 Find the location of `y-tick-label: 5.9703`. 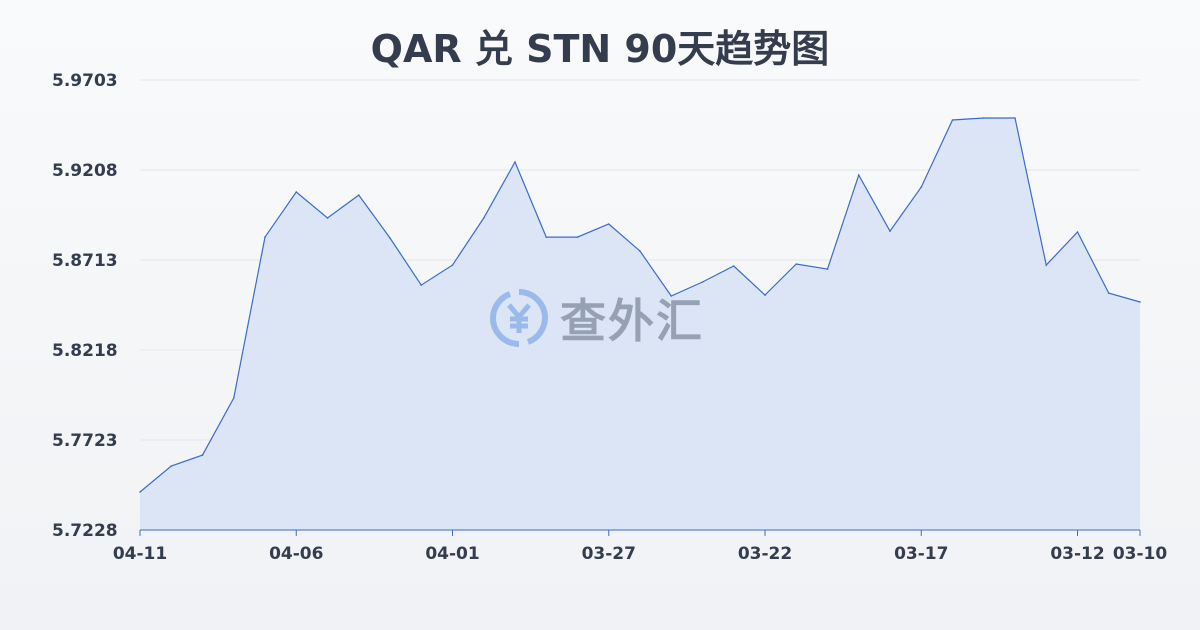

y-tick-label: 5.9703 is located at coordinates (85, 81).